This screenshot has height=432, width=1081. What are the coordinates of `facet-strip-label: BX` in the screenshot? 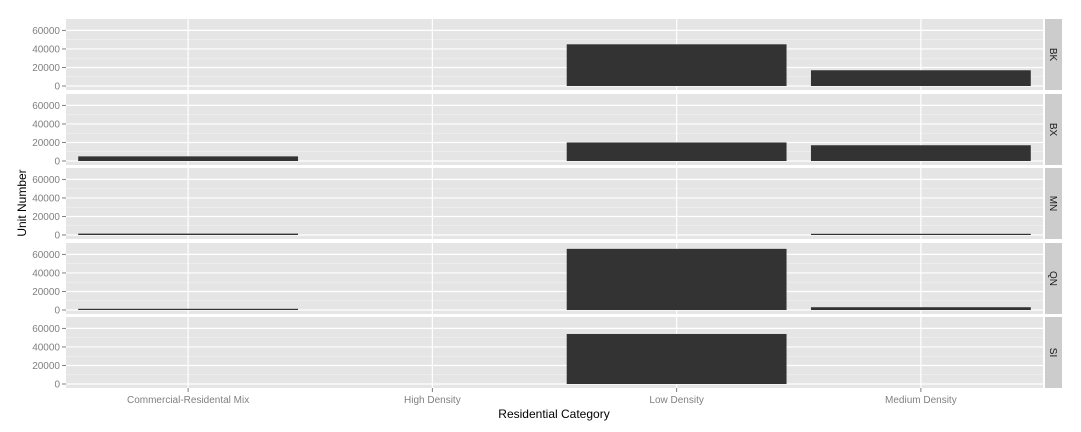 It's located at (1052, 130).